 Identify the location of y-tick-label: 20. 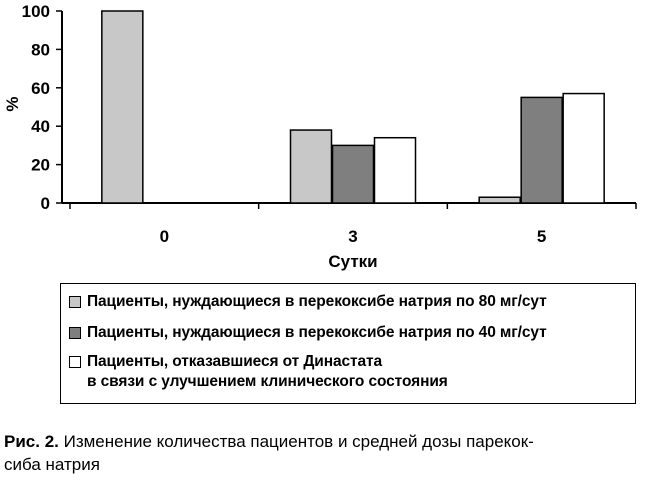
(40, 165).